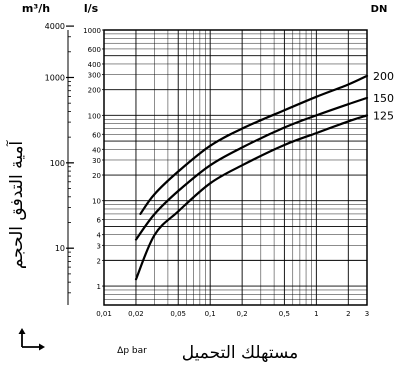 The image size is (400, 369). I want to click on x-tick-label: 0,02, so click(136, 314).